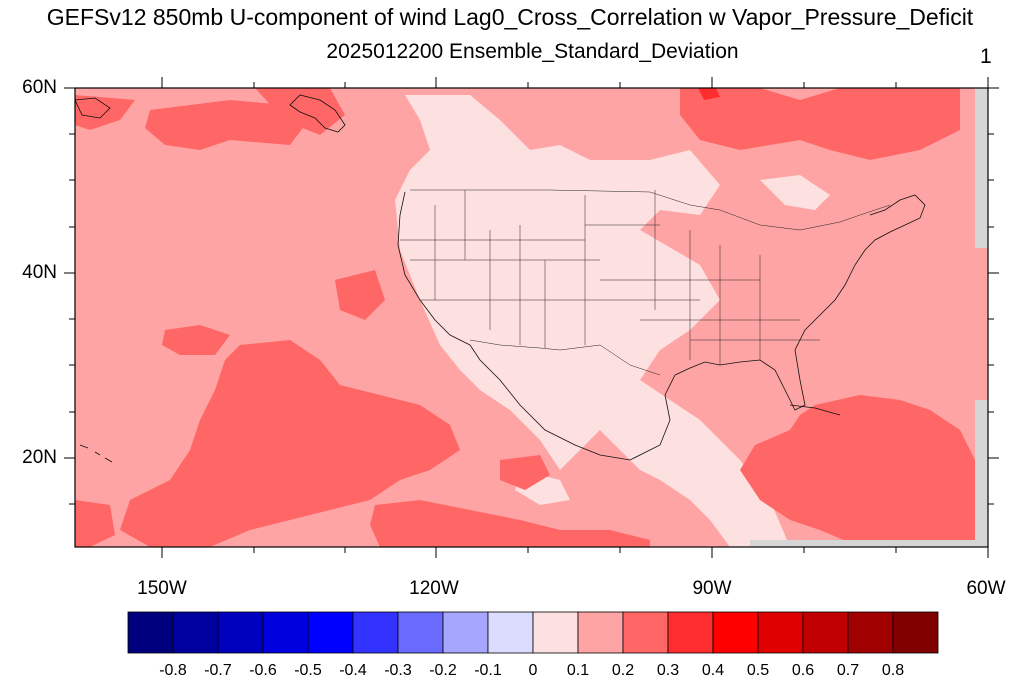  Describe the element at coordinates (848, 670) in the screenshot. I see `colorbar-label: 0.7` at that location.